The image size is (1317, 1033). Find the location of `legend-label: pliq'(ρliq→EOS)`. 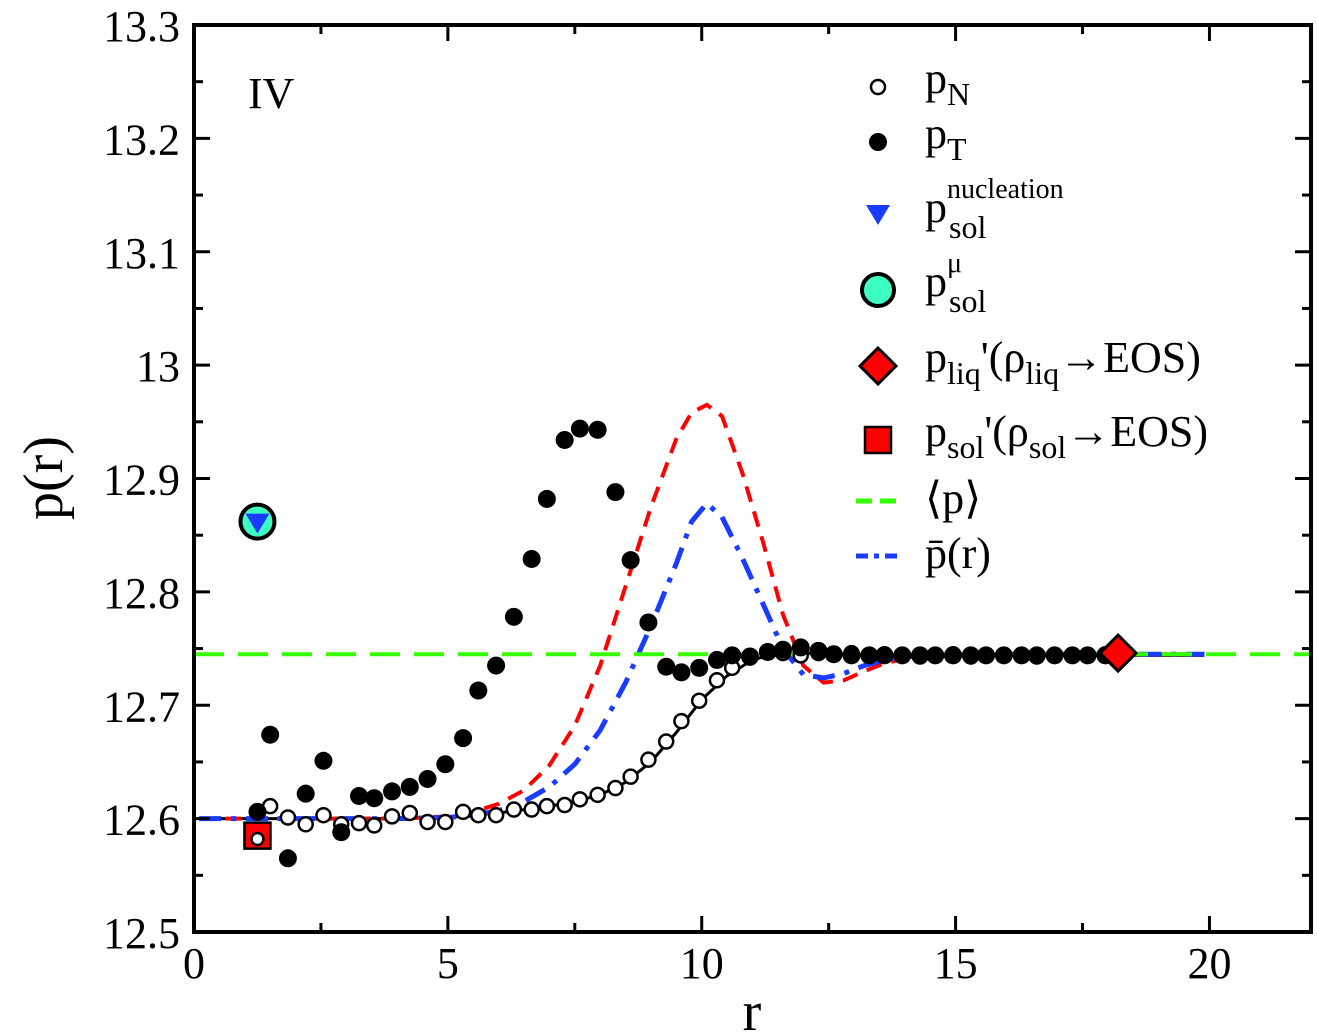

legend-label: pliq'(ρliq→EOS) is located at coordinates (1063, 362).